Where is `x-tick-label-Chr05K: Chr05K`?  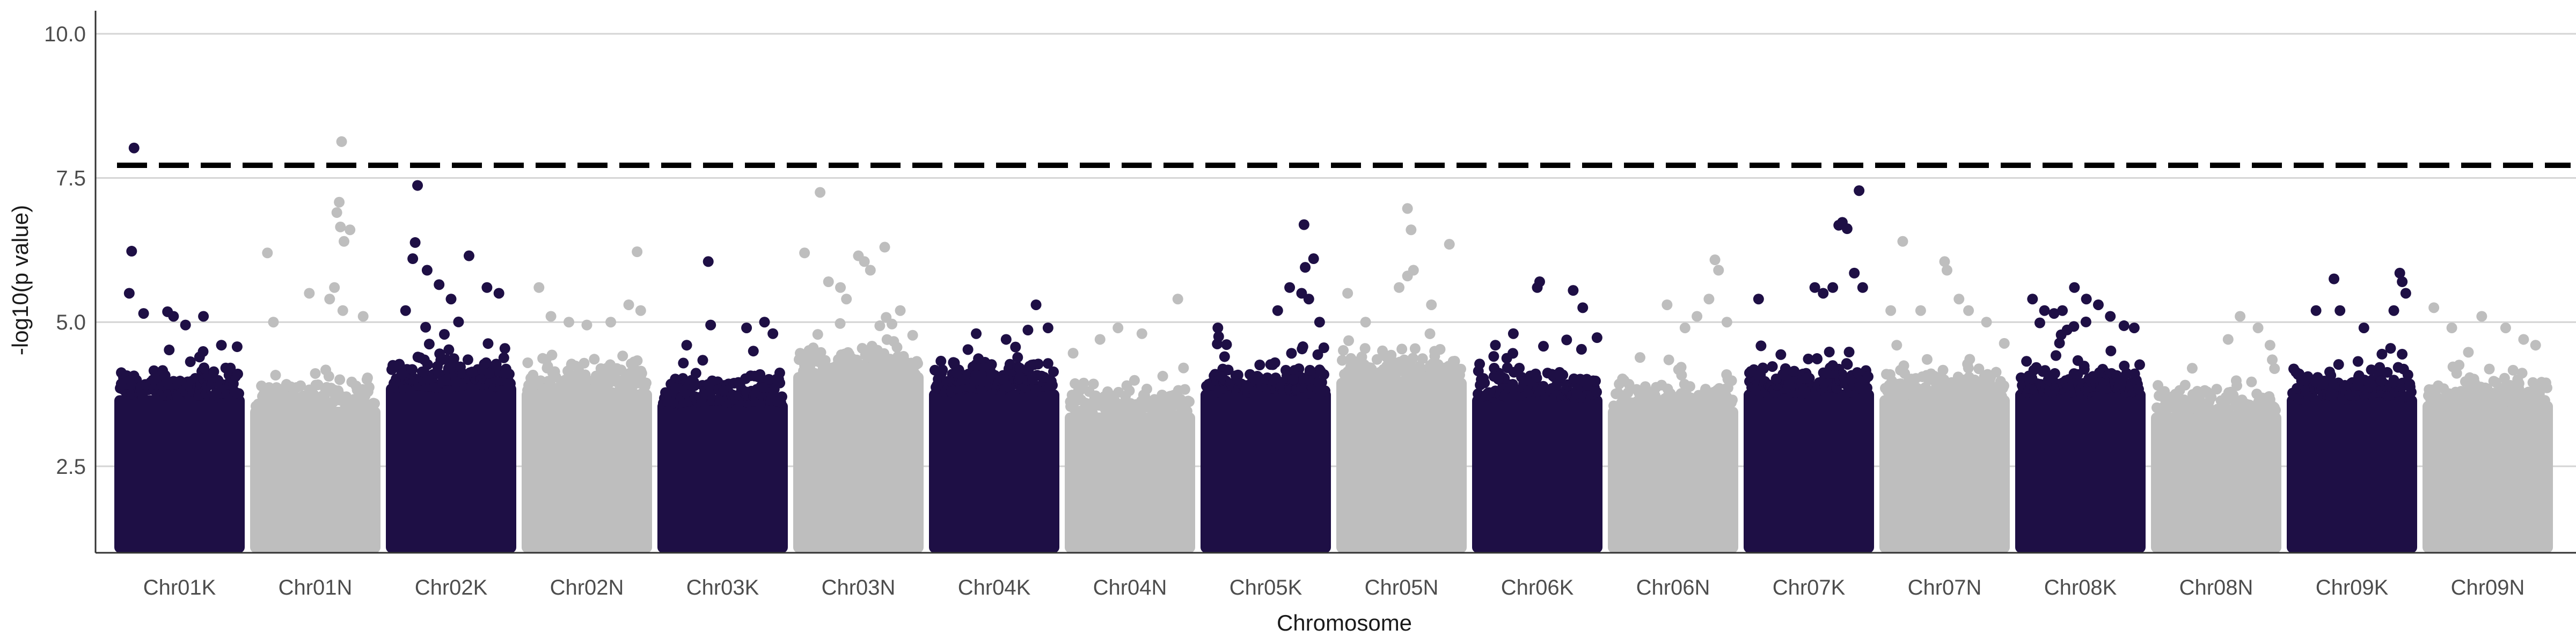
x-tick-label-Chr05K: Chr05K is located at coordinates (1266, 587).